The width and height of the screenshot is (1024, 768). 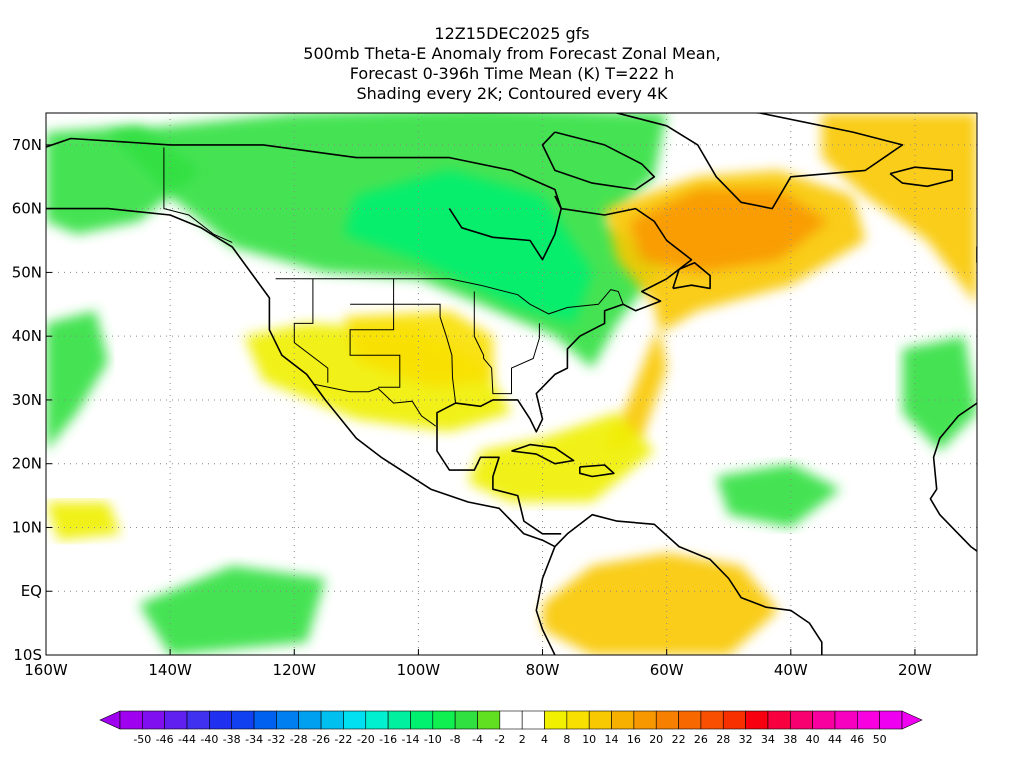 What do you see at coordinates (232, 739) in the screenshot?
I see `colorbar-label: -38` at bounding box center [232, 739].